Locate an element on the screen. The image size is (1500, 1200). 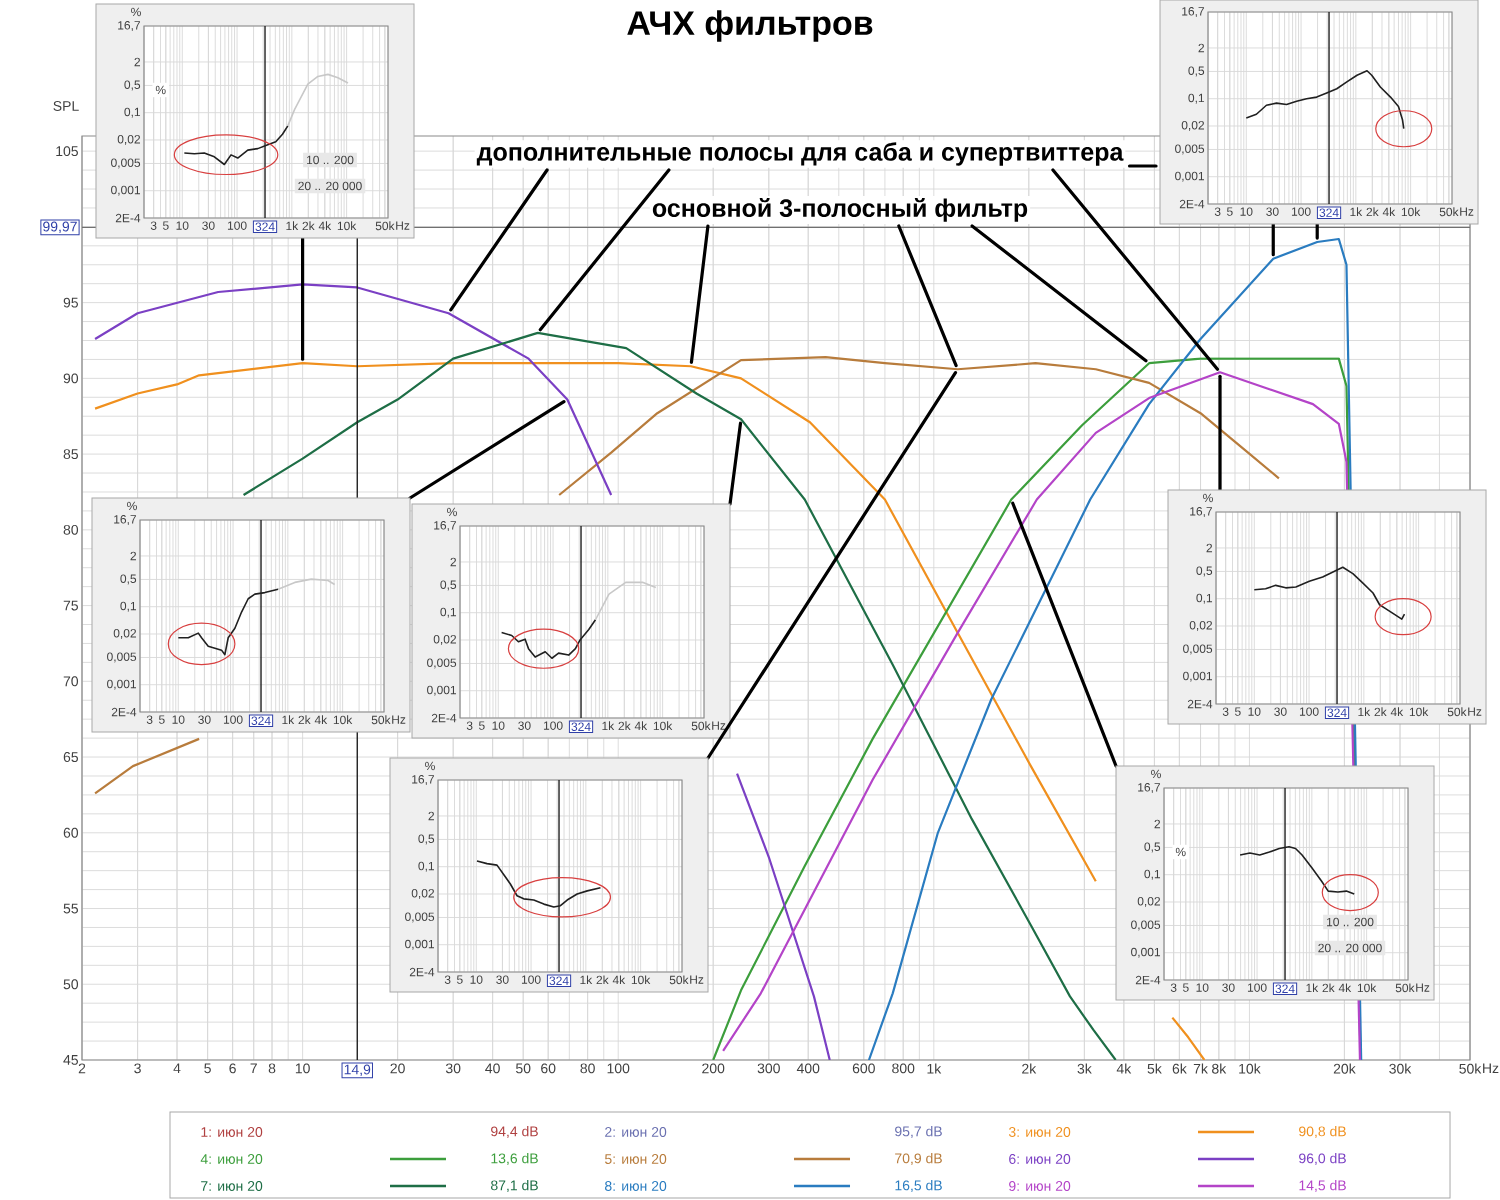
annotation: дополнительные полосы для саба и супертвиттера is located at coordinates (800, 154).